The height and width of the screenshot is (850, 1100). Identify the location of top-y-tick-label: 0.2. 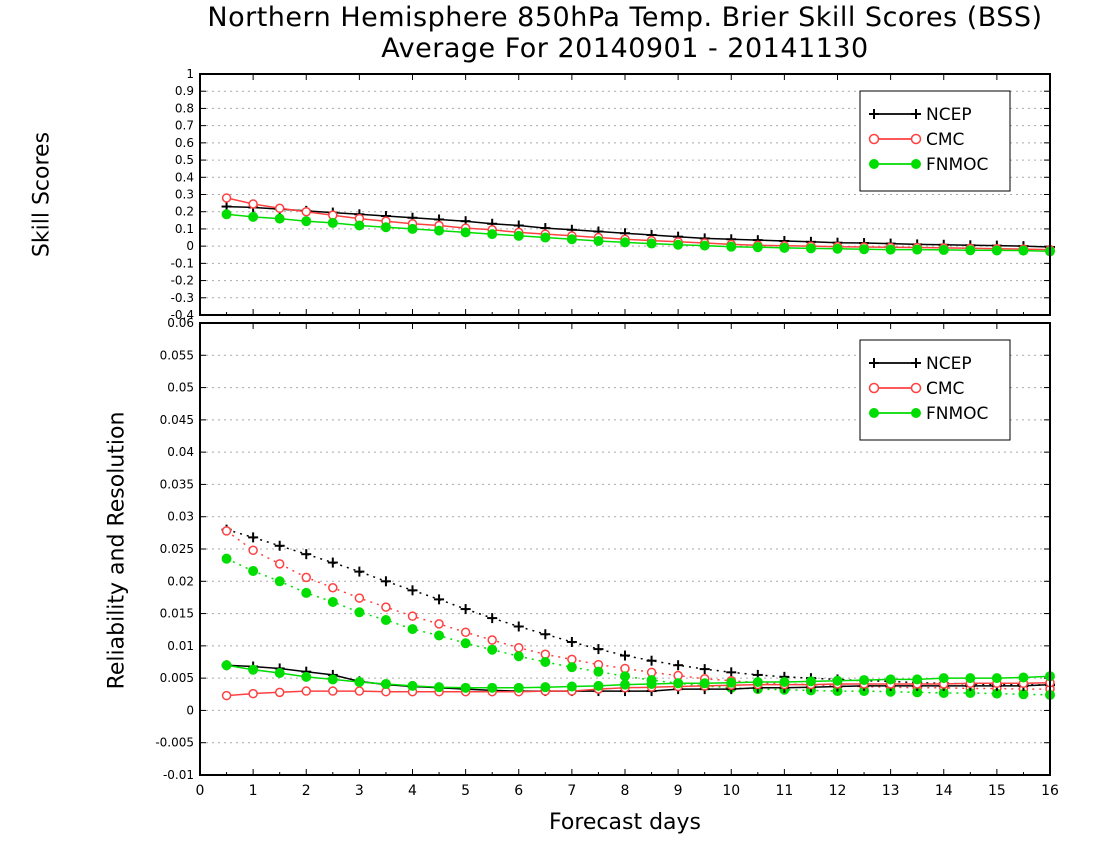
(184, 212).